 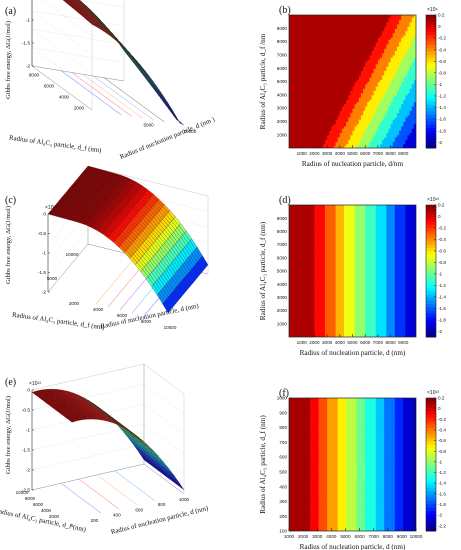 I want to click on axes-box, so click(x=78, y=55).